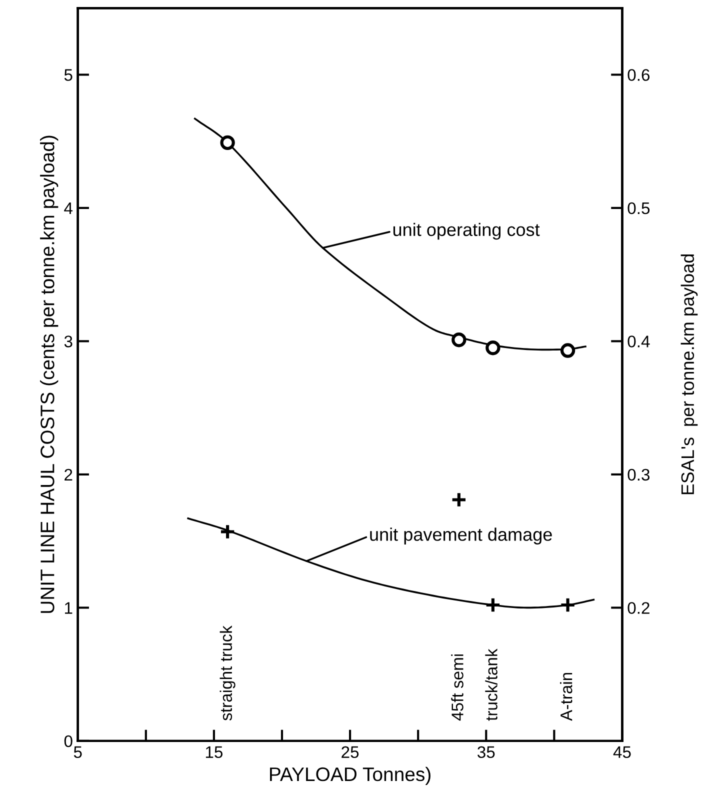  I want to click on y-tick-label: 5, so click(68, 75).